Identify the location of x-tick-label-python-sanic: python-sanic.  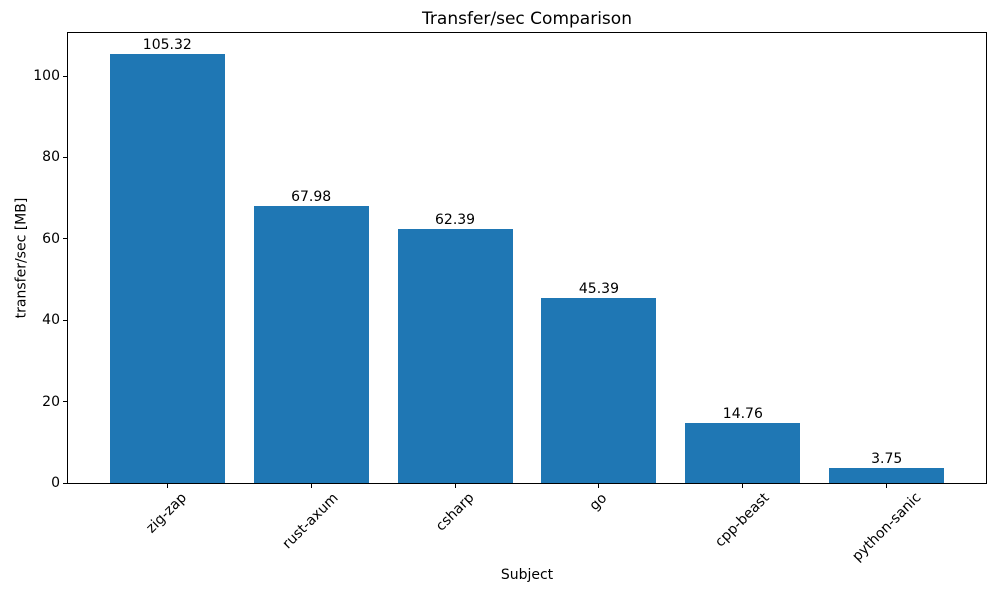
(886, 527).